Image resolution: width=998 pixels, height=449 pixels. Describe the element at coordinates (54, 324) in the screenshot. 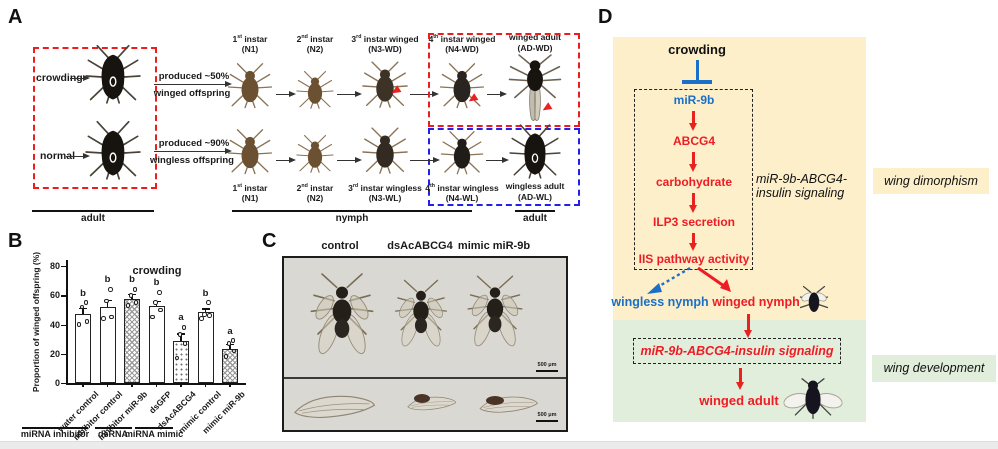

I see `y-tick-label-40: 40` at that location.